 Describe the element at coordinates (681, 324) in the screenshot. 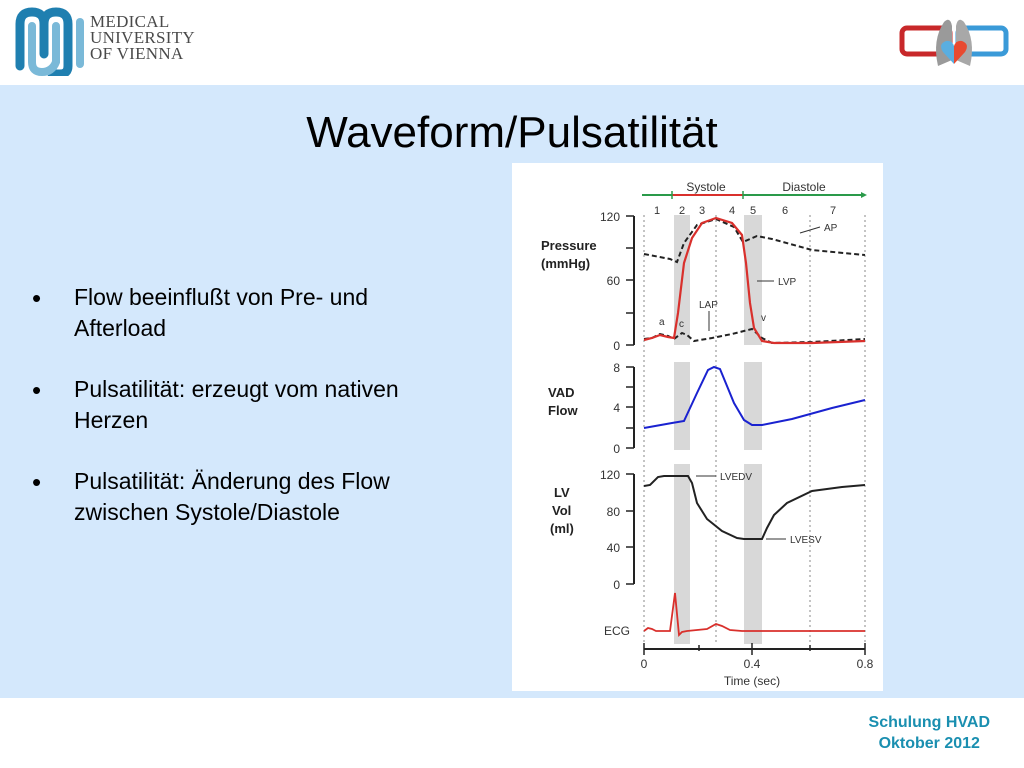

I see `c-wave-label: c` at that location.